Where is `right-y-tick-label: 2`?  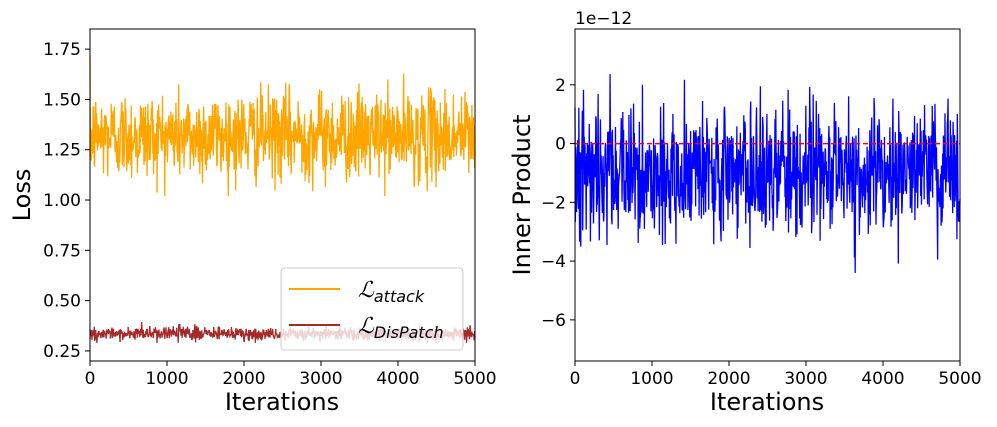
right-y-tick-label: 2 is located at coordinates (560, 86).